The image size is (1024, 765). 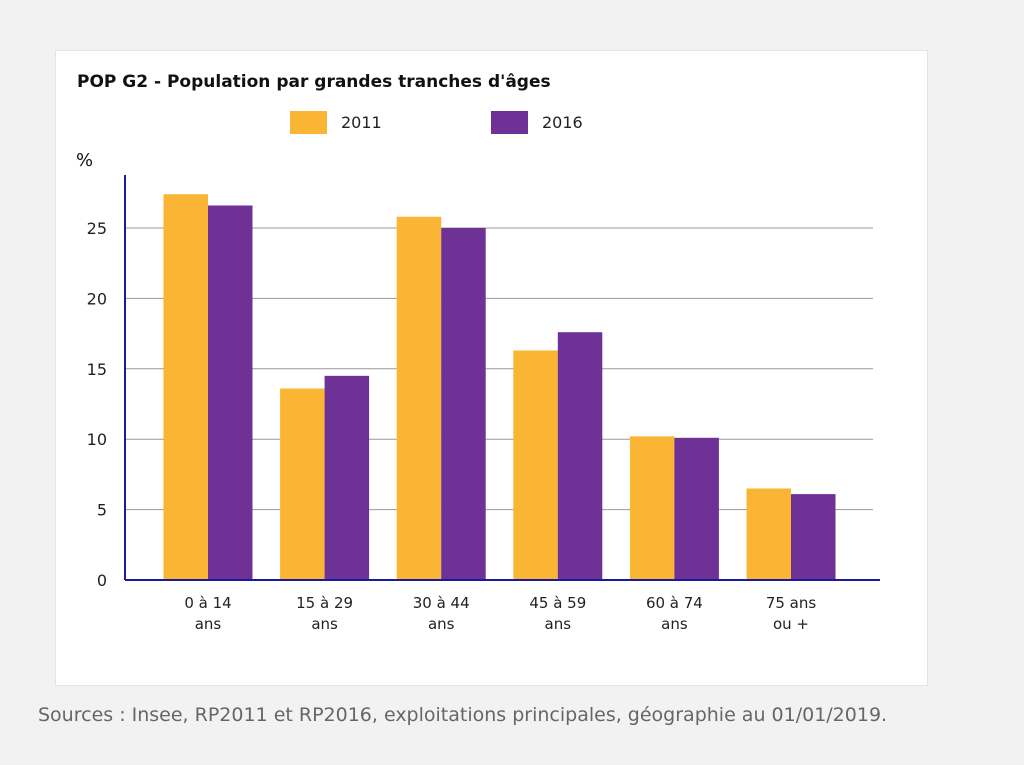 I want to click on y-tick-label: 0, so click(x=102, y=580).